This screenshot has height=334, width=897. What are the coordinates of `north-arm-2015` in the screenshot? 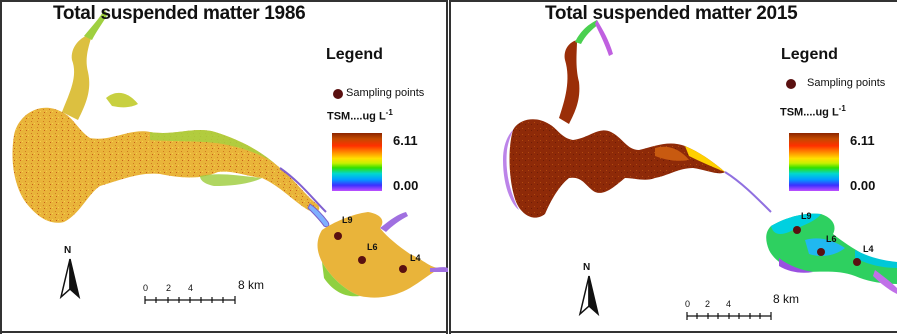 It's located at (569, 82).